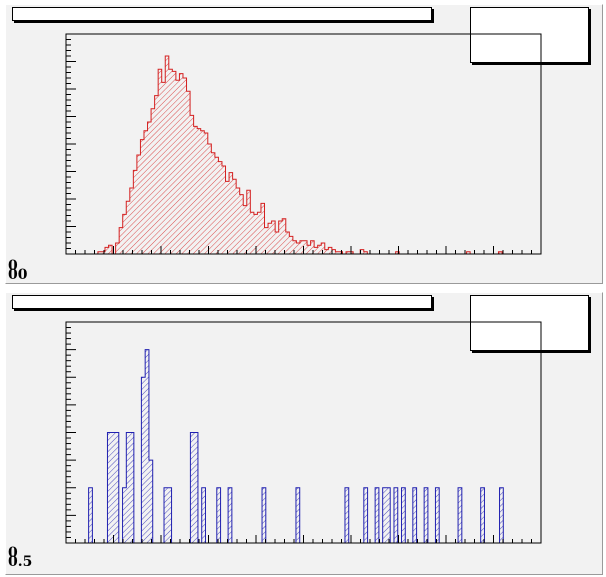 The width and height of the screenshot is (606, 577). I want to click on histogram-title-box, so click(222, 302).